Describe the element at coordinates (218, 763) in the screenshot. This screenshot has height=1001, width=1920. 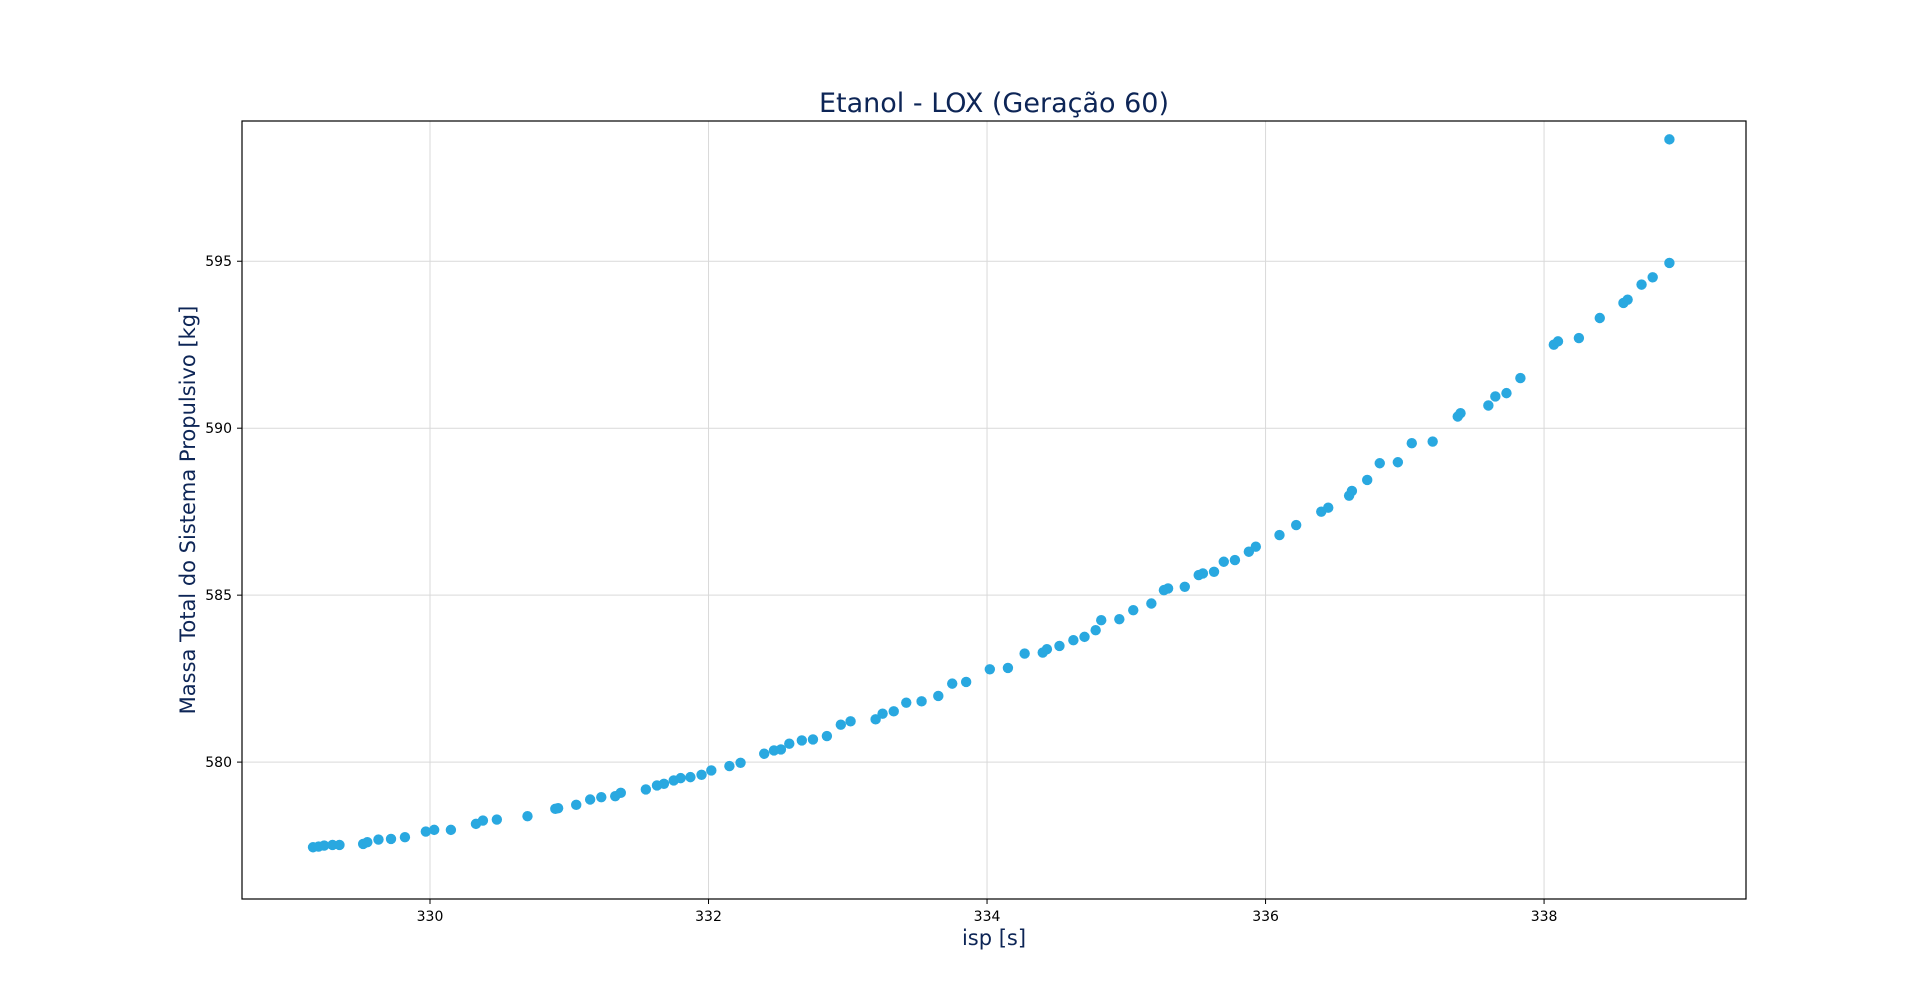
I see `y-tick-label: 580` at that location.